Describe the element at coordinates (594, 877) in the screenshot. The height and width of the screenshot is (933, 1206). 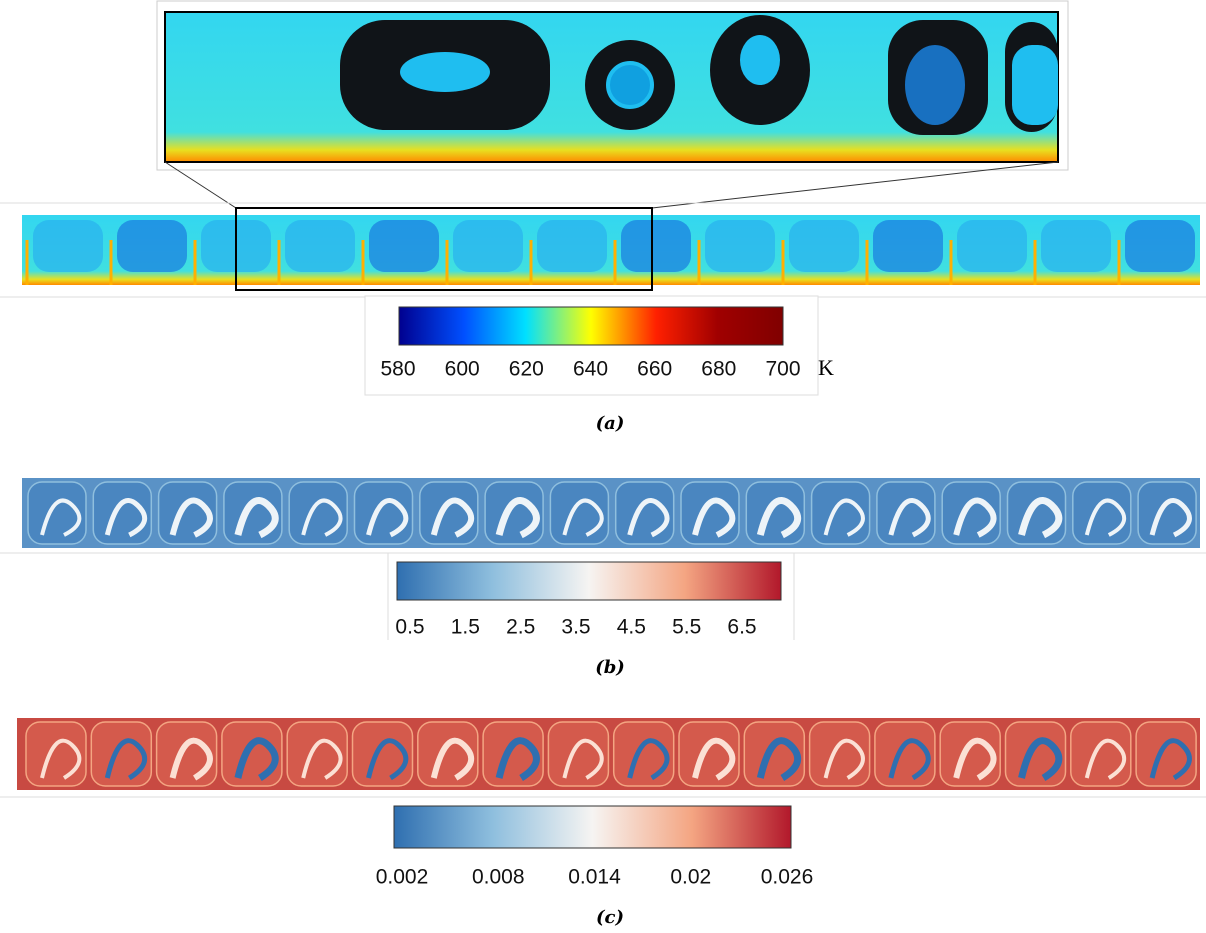
I see `colorbar-tick-label: 0.014` at that location.